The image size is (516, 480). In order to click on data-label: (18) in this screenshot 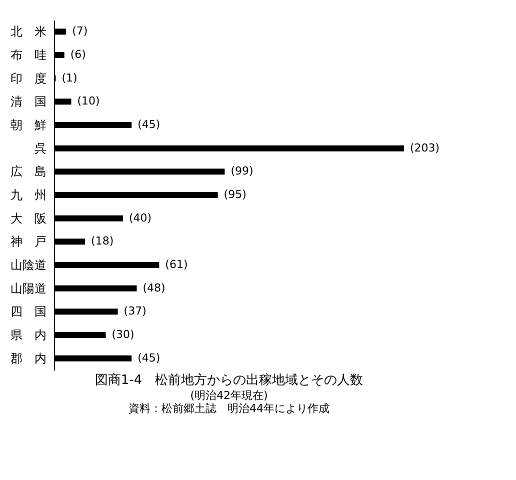, I will do `click(102, 241)`.